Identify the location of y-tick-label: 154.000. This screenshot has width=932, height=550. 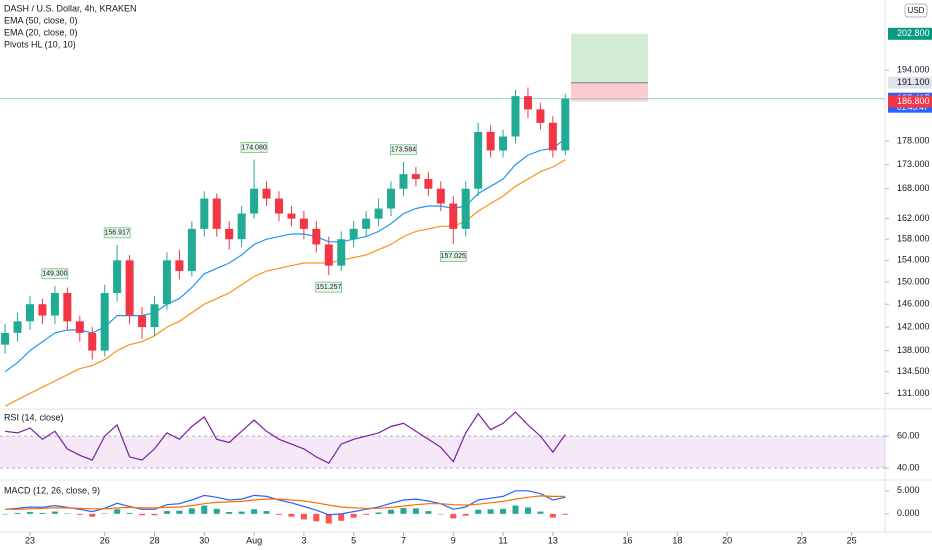
(913, 260).